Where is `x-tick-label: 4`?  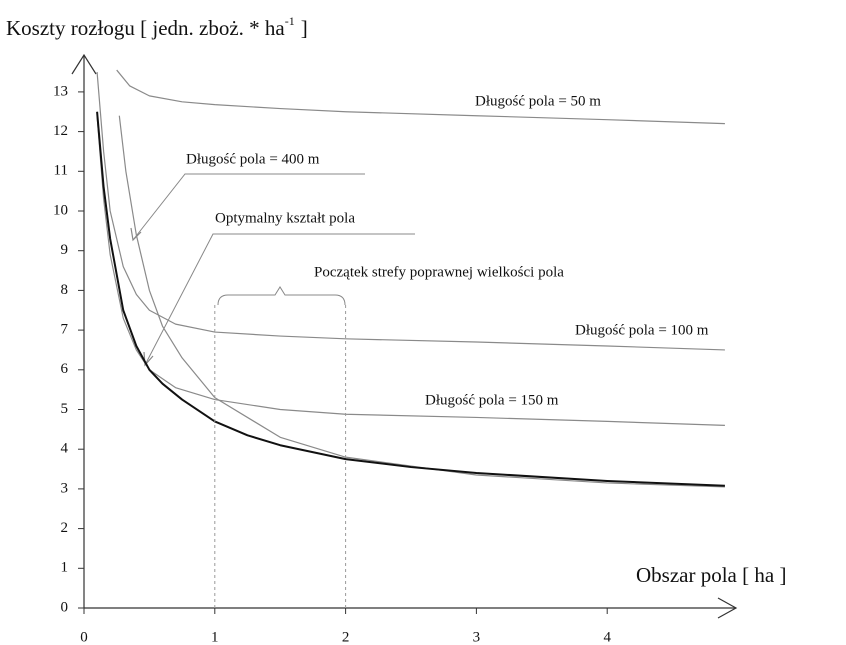
x-tick-label: 4 is located at coordinates (607, 637).